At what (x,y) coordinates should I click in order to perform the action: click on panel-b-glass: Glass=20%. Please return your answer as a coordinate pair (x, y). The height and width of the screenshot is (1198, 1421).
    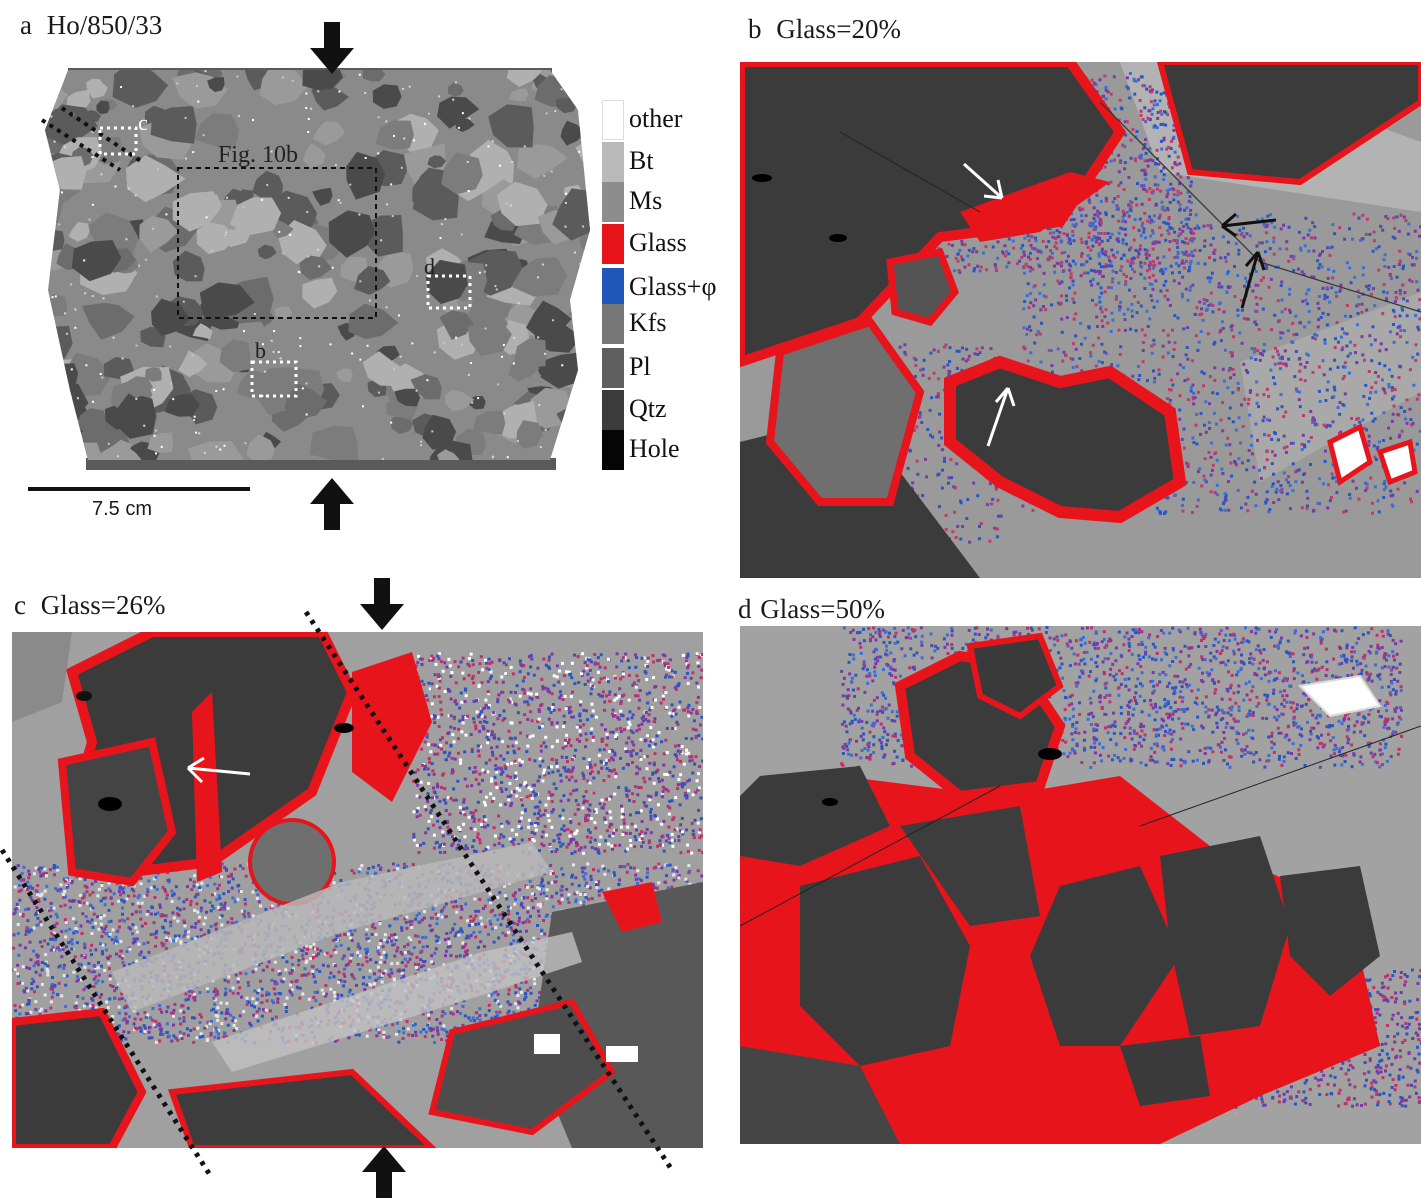
    Looking at the image, I should click on (838, 29).